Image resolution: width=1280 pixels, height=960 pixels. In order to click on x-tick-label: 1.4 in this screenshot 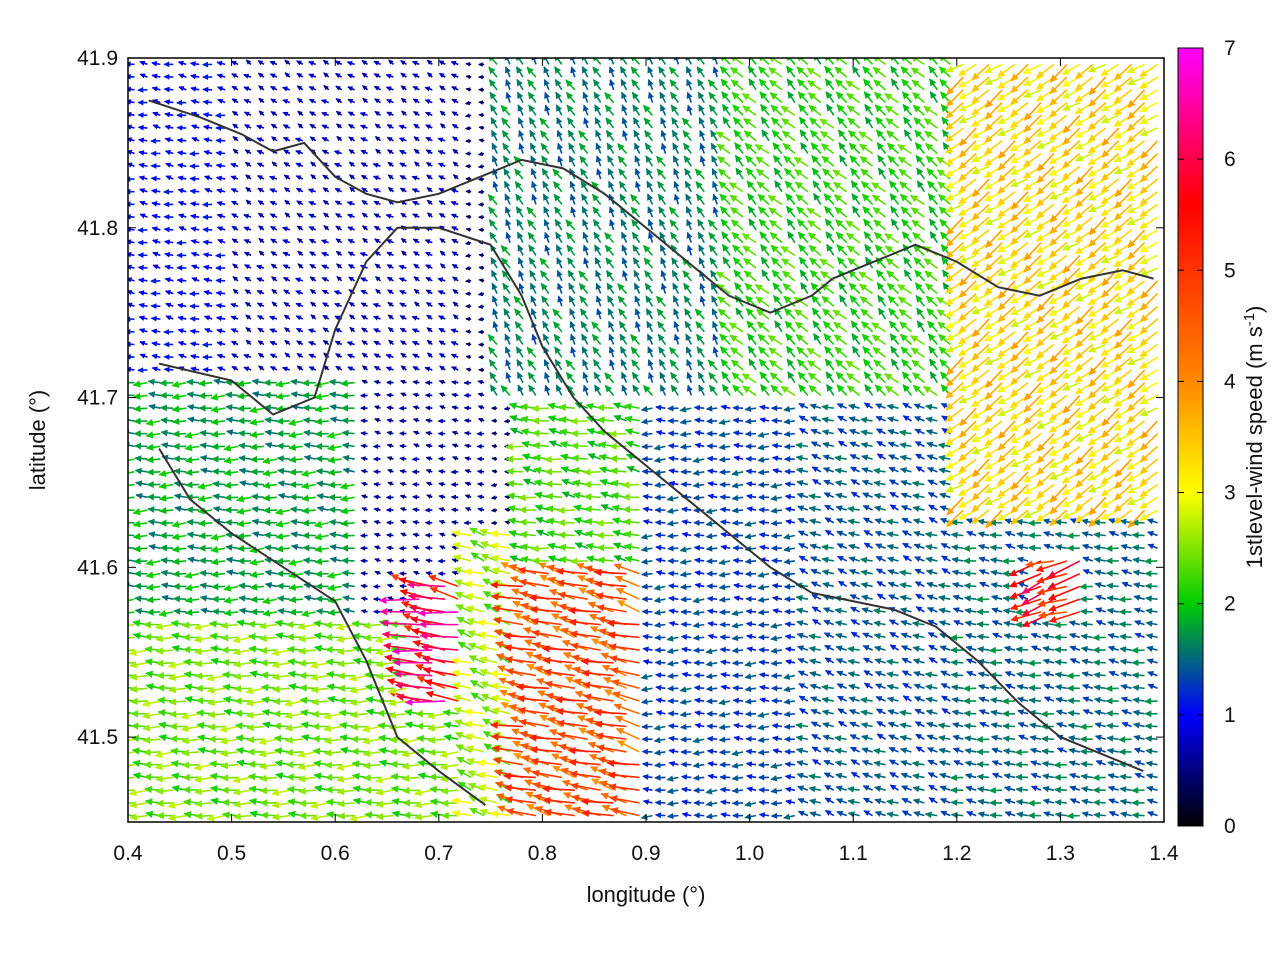, I will do `click(1164, 853)`.